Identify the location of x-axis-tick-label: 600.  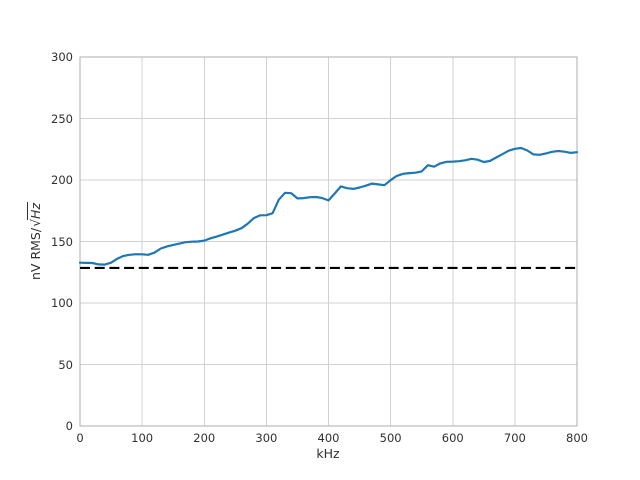
(452, 438).